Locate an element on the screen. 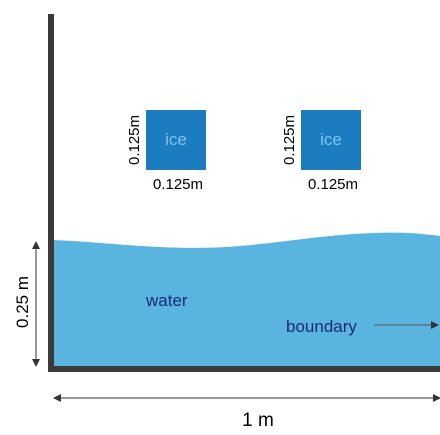 This screenshot has height=435, width=440. tank-left-wall is located at coordinates (51, 193).